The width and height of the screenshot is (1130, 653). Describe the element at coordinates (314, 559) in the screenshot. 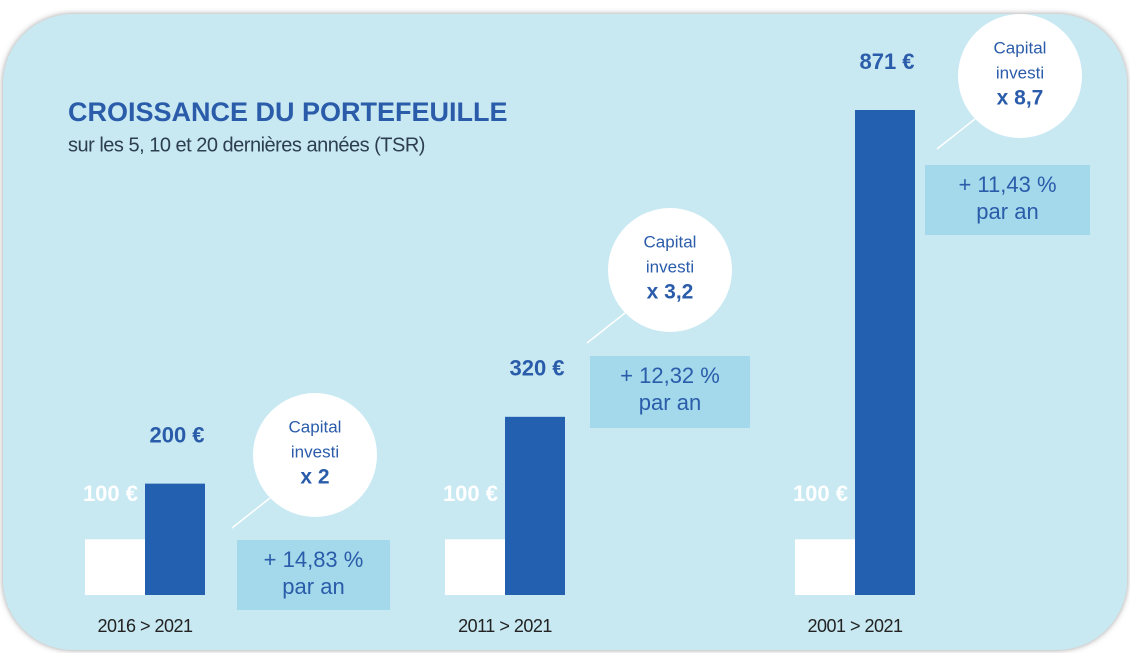

I see `rate-text: + 14,83 %` at that location.